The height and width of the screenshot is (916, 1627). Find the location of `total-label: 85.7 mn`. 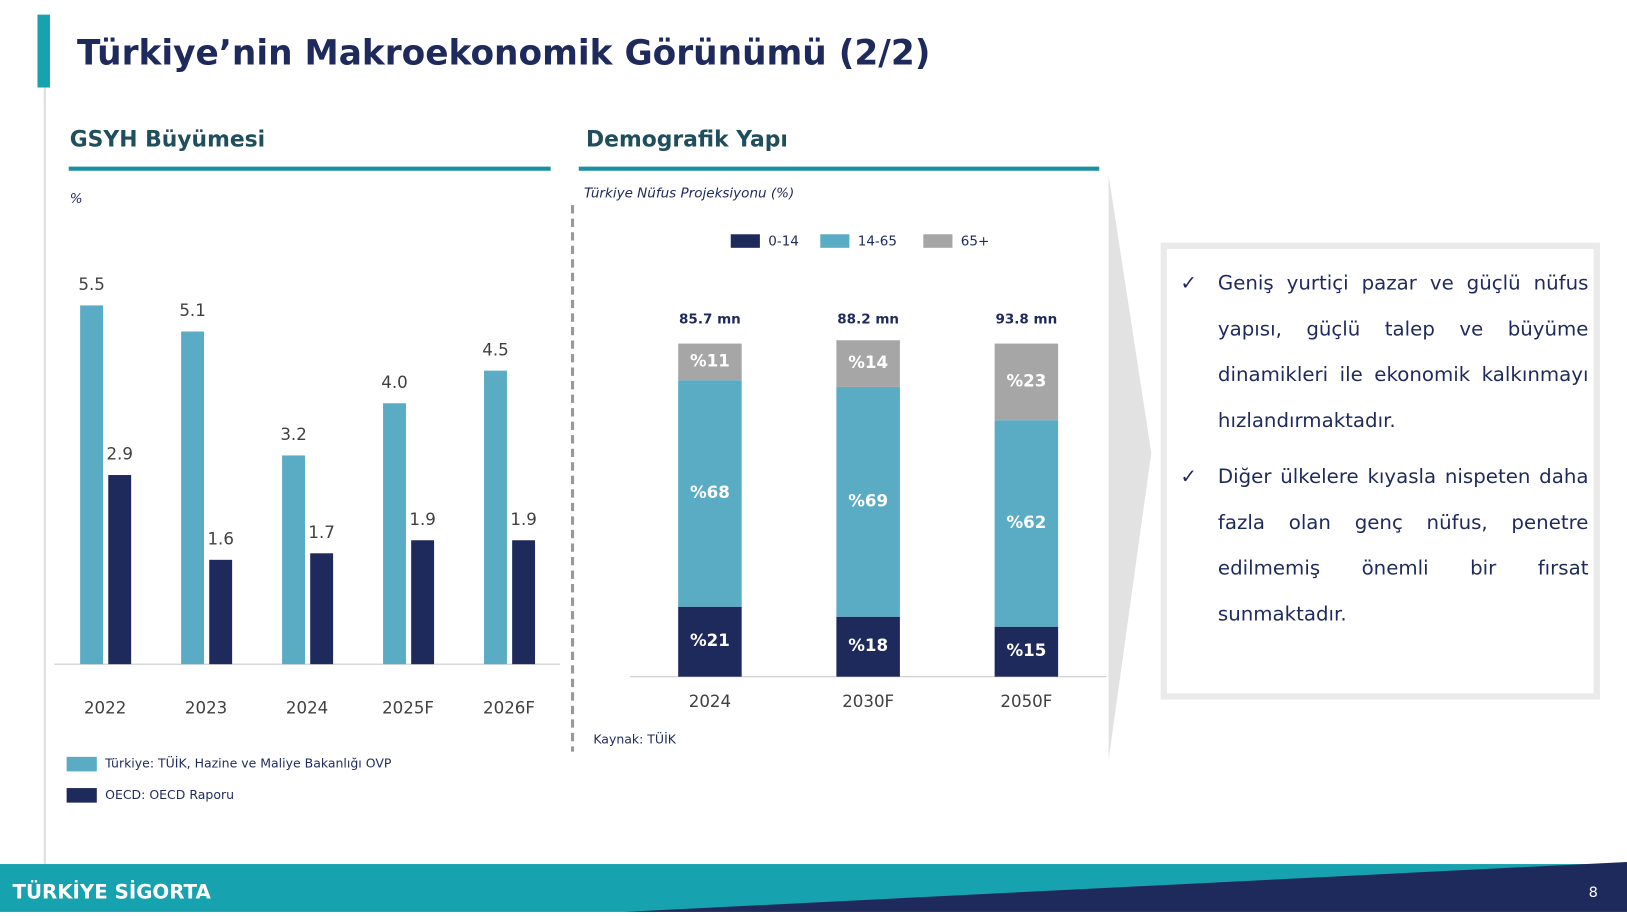

total-label: 85.7 mn is located at coordinates (710, 320).